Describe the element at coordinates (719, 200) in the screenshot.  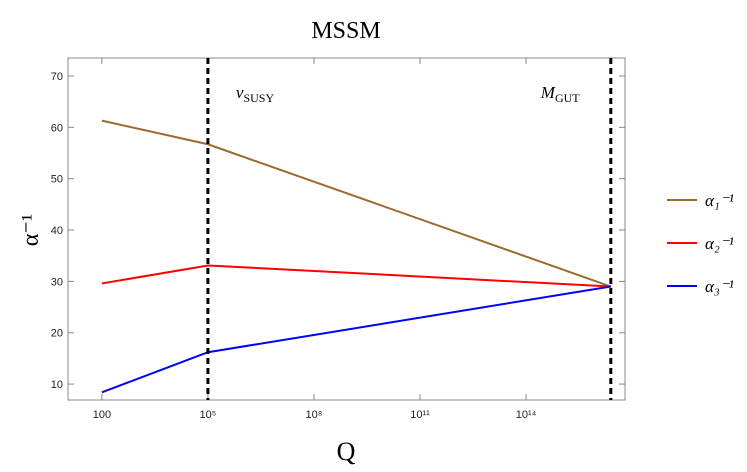
I see `legend-label: α₁⁻¹` at that location.